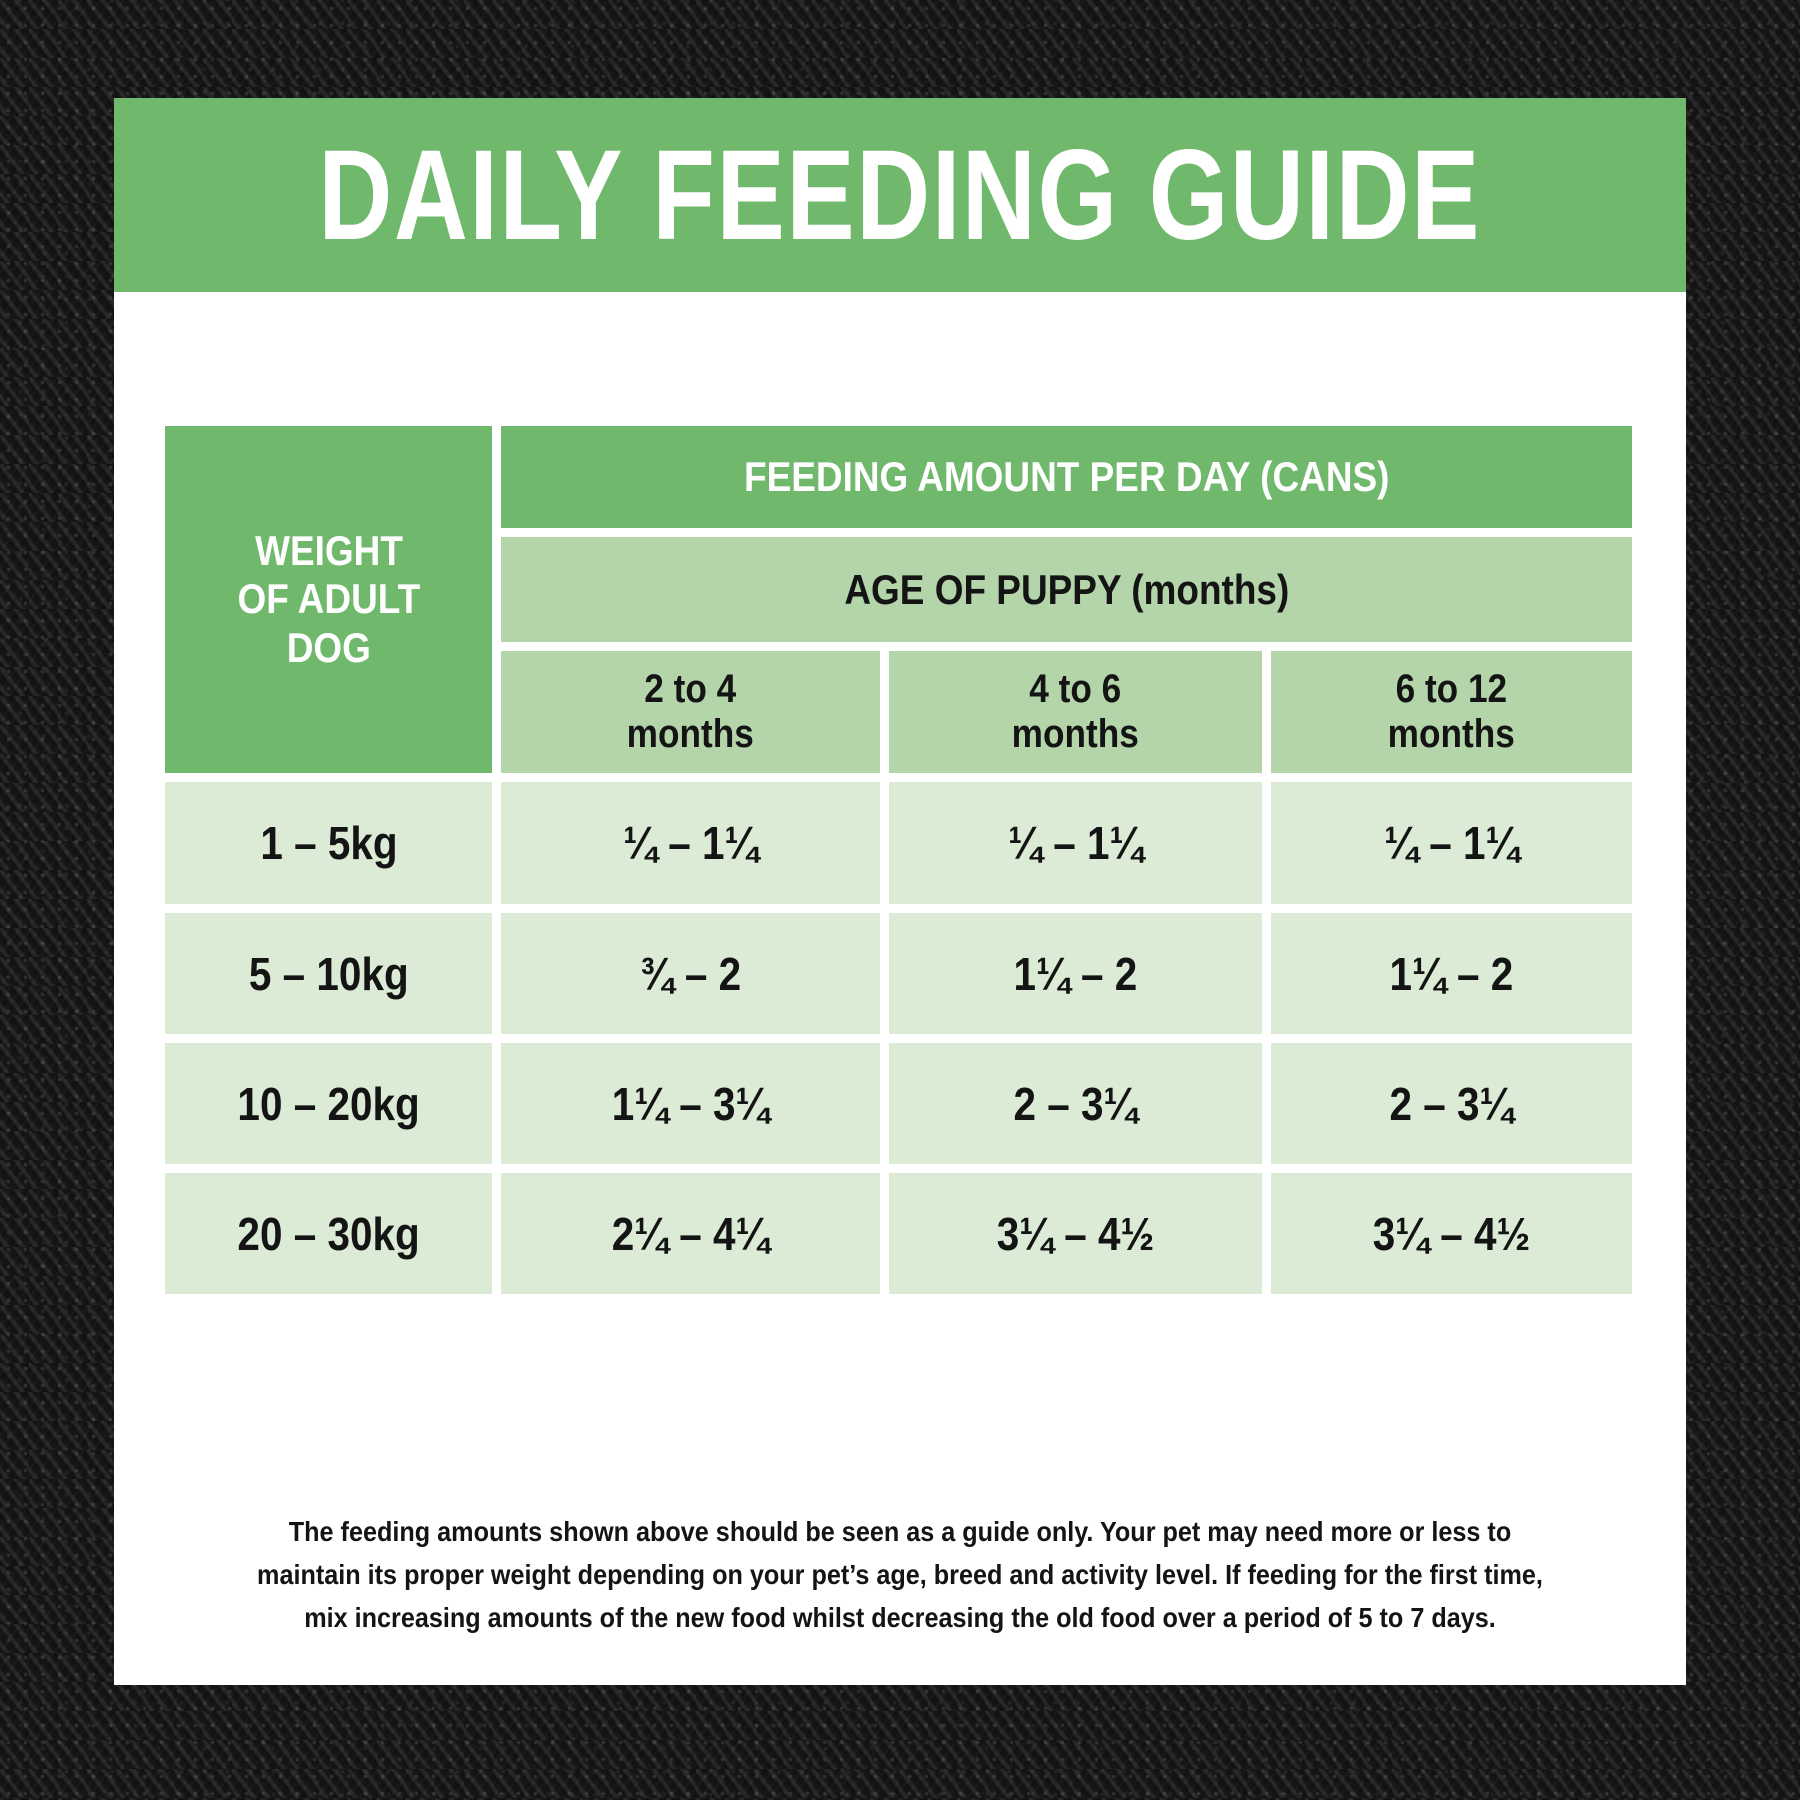  I want to click on weight-label-text: 1 – 5kg, so click(328, 843).